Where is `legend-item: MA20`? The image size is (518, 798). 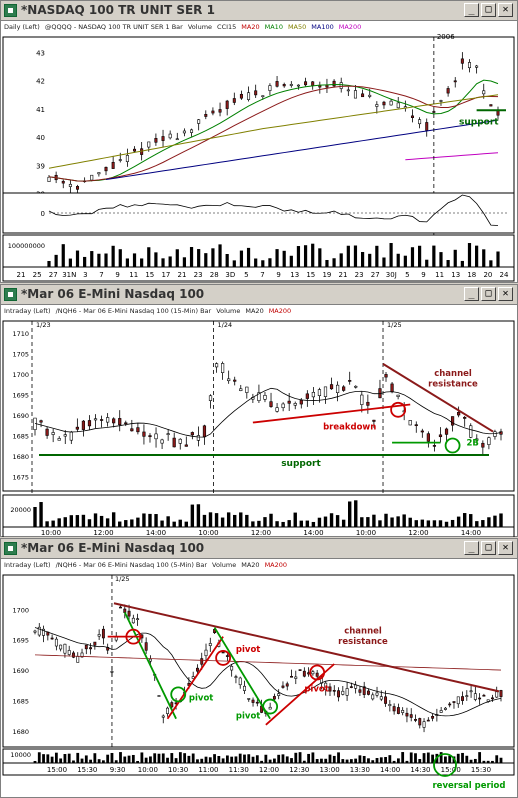
legend-item: MA20 is located at coordinates (250, 565).